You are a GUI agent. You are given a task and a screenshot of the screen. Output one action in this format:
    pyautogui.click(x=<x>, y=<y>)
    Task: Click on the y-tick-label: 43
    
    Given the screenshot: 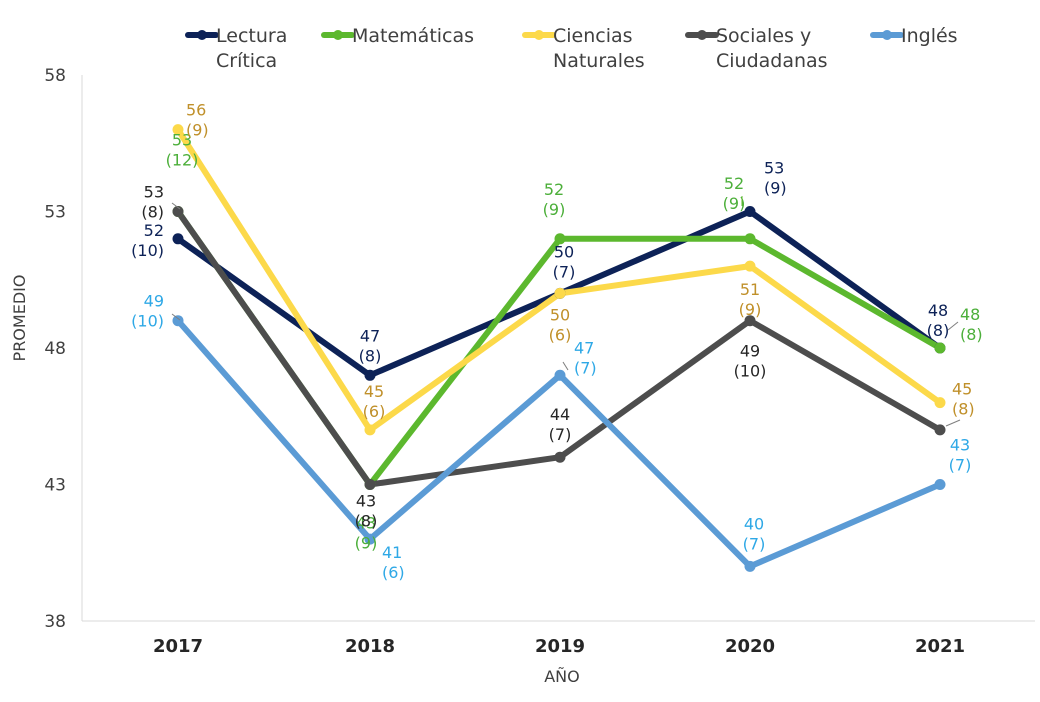 What is the action you would take?
    pyautogui.click(x=55, y=486)
    